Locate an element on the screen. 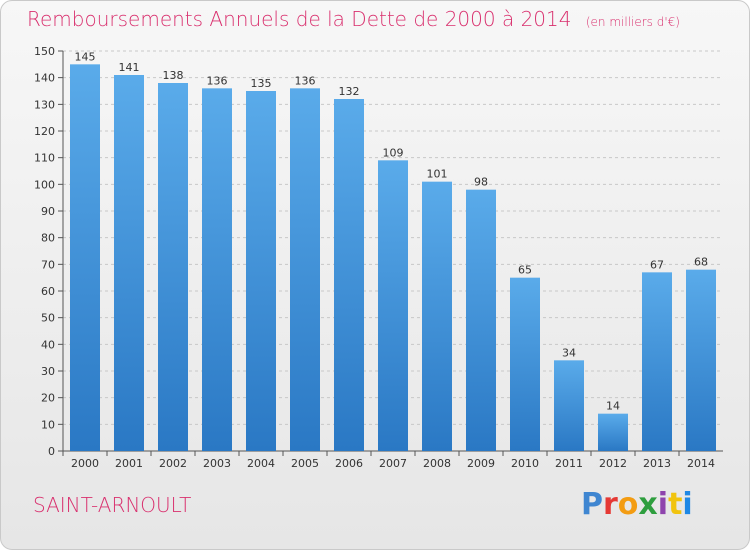  x-tick-label: 2007 is located at coordinates (393, 463).